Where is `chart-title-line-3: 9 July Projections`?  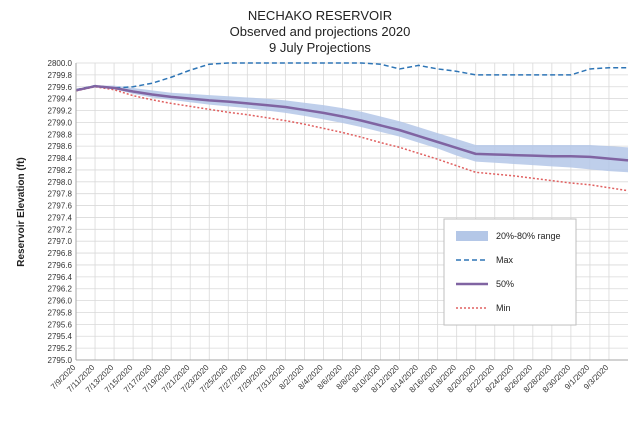 chart-title-line-3: 9 July Projections is located at coordinates (320, 47).